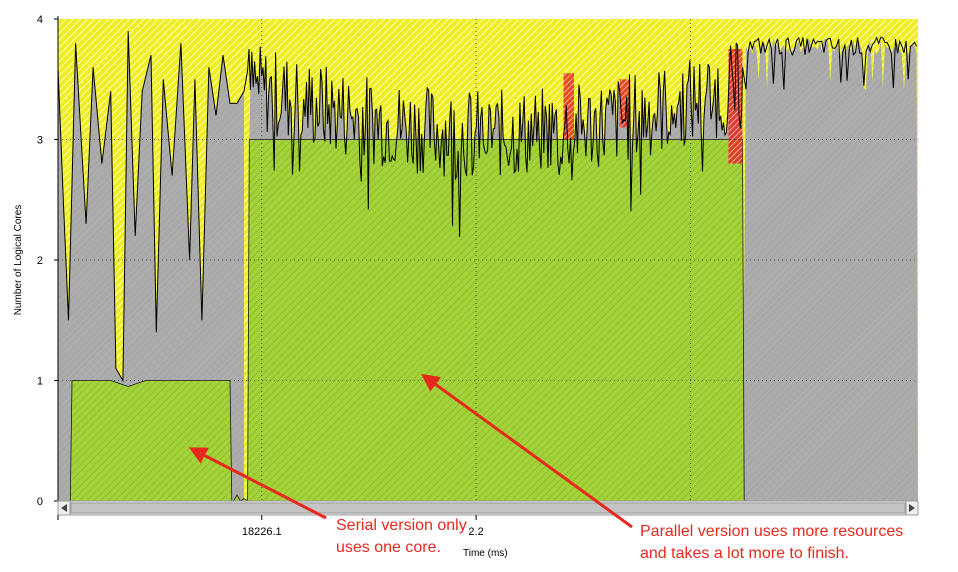 This screenshot has height=572, width=958. Describe the element at coordinates (388, 547) in the screenshot. I see `serial-annotation-line-2: uses one core.` at that location.